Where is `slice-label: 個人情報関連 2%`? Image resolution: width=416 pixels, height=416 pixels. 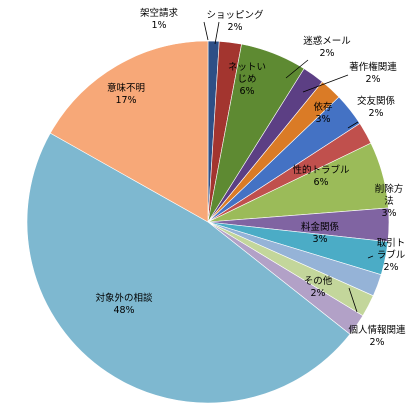 slice-label: 個人情報関連 2% is located at coordinates (377, 336).